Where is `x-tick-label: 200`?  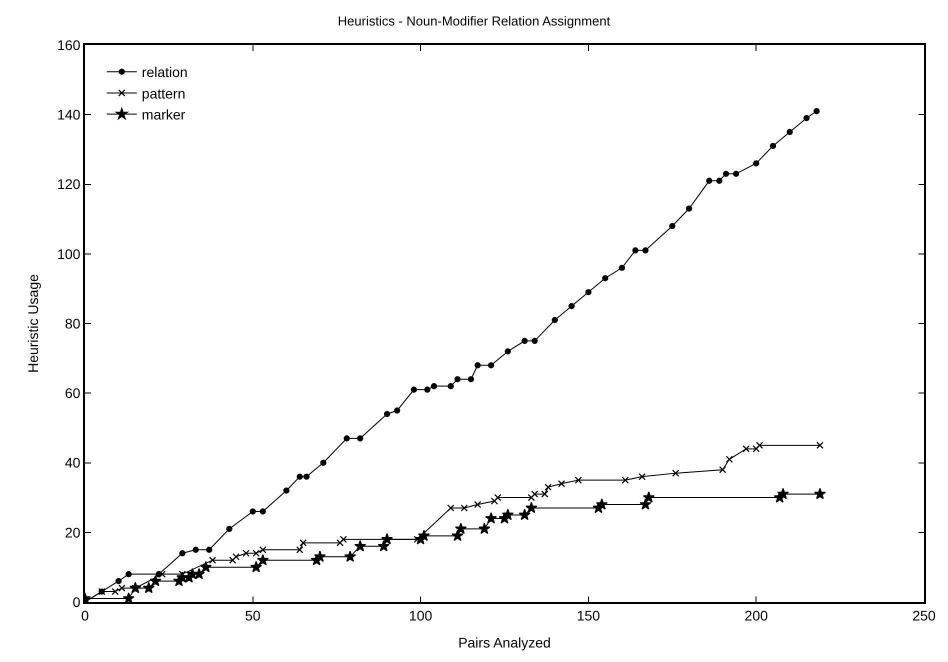
x-tick-label: 200 is located at coordinates (756, 616).